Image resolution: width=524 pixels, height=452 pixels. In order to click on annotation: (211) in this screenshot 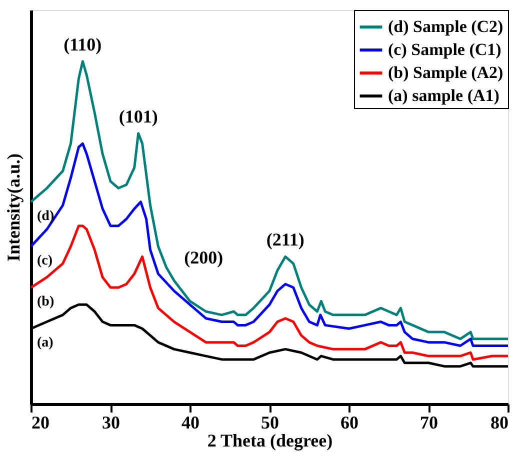, I will do `click(285, 240)`.